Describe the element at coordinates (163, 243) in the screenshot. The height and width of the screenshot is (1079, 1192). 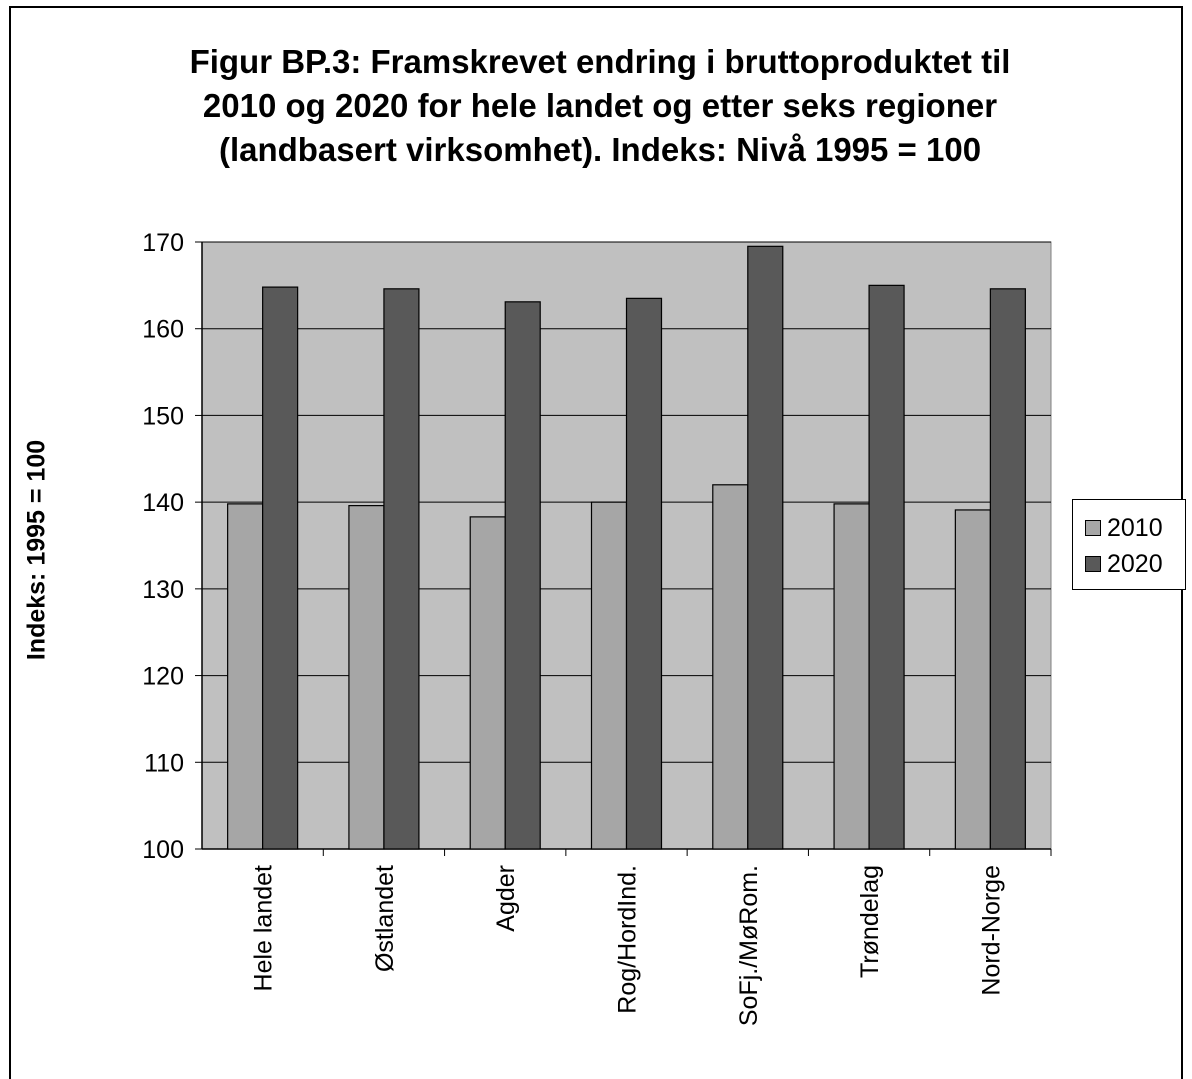
I see `y-tick-label: 170` at that location.